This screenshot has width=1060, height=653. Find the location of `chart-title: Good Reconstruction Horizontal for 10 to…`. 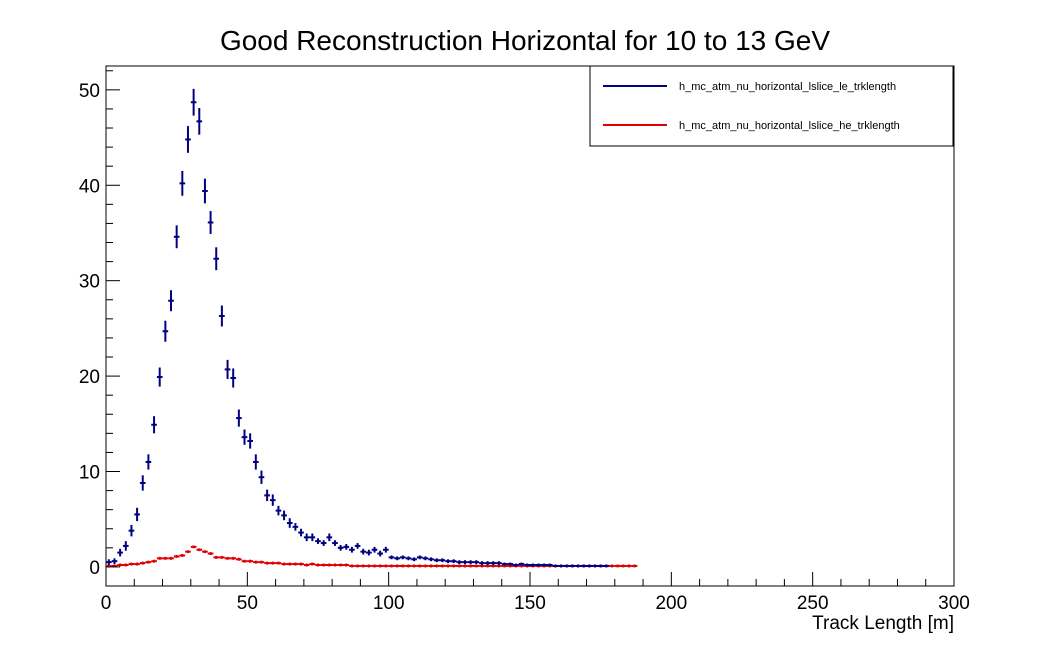

chart-title: Good Reconstruction Horizontal for 10 to… is located at coordinates (525, 40).